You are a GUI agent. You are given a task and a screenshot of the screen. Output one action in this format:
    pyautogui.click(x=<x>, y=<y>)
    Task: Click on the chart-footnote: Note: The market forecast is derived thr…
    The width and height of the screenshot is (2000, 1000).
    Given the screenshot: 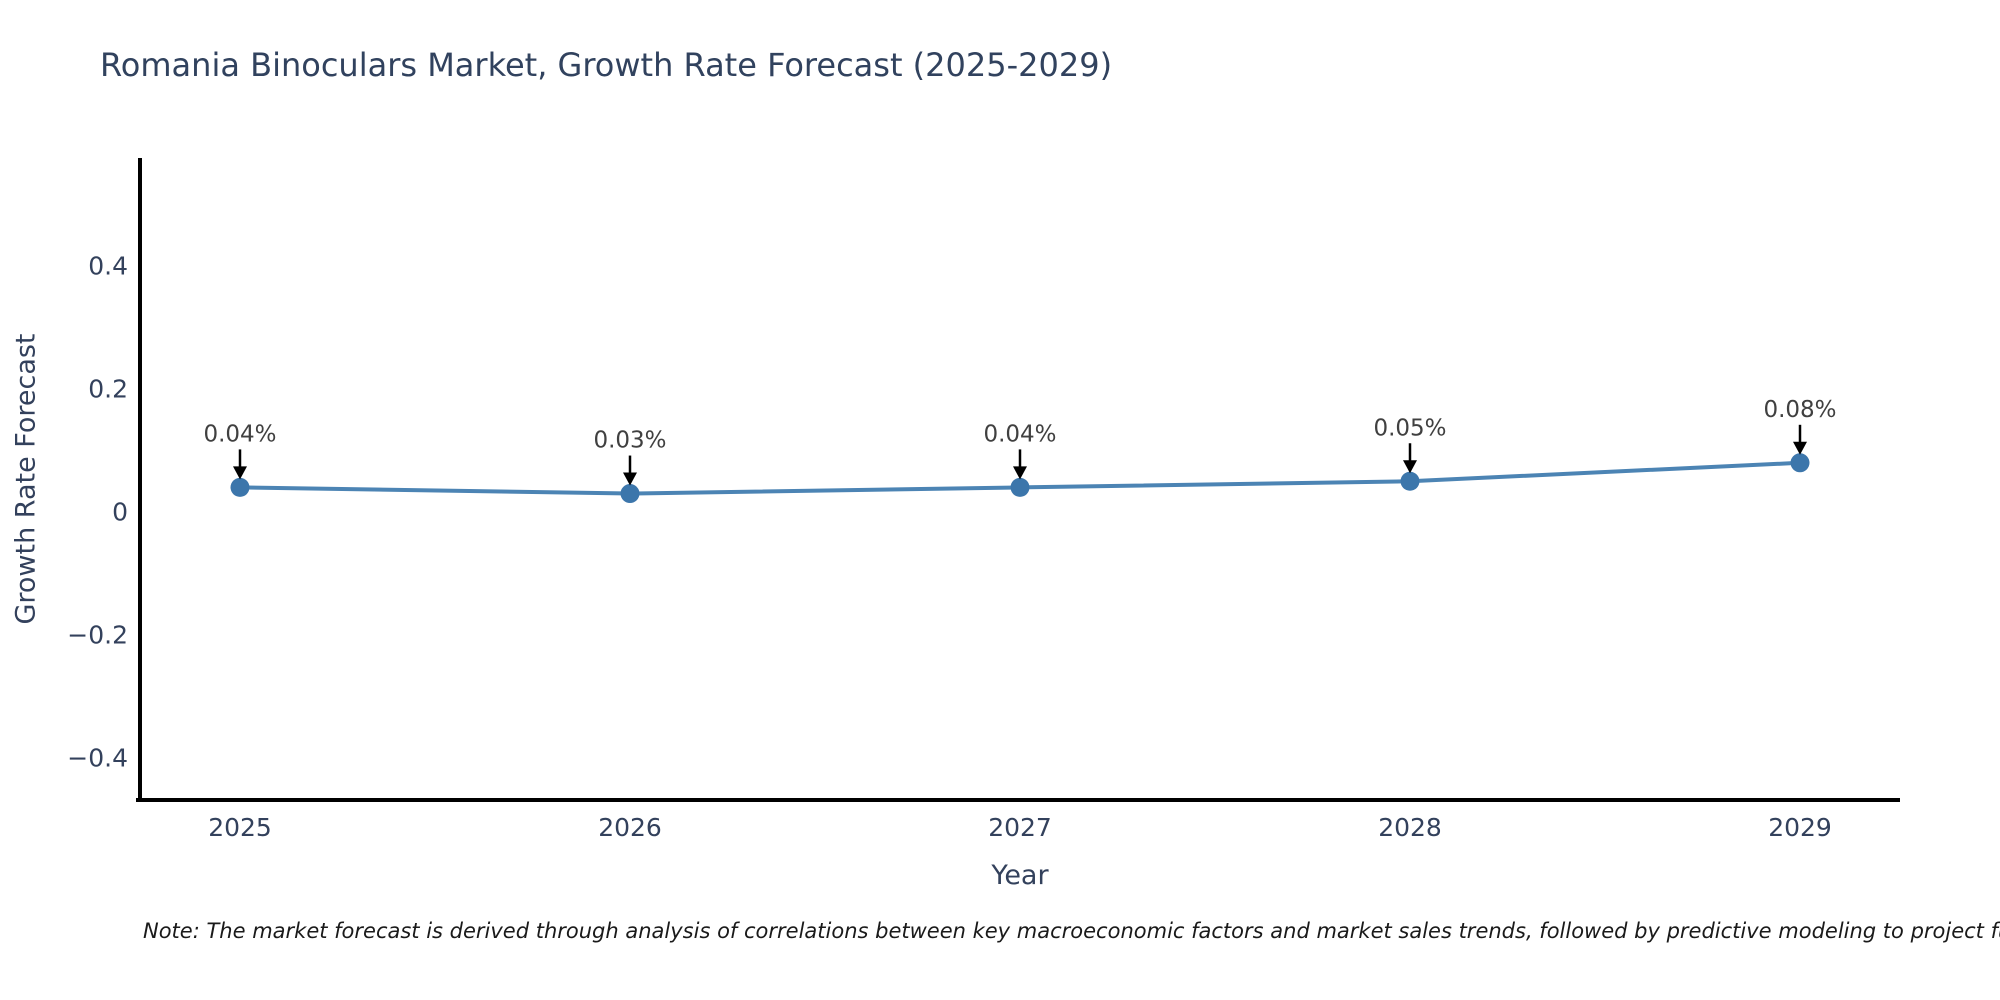 What is the action you would take?
    pyautogui.click(x=1071, y=931)
    